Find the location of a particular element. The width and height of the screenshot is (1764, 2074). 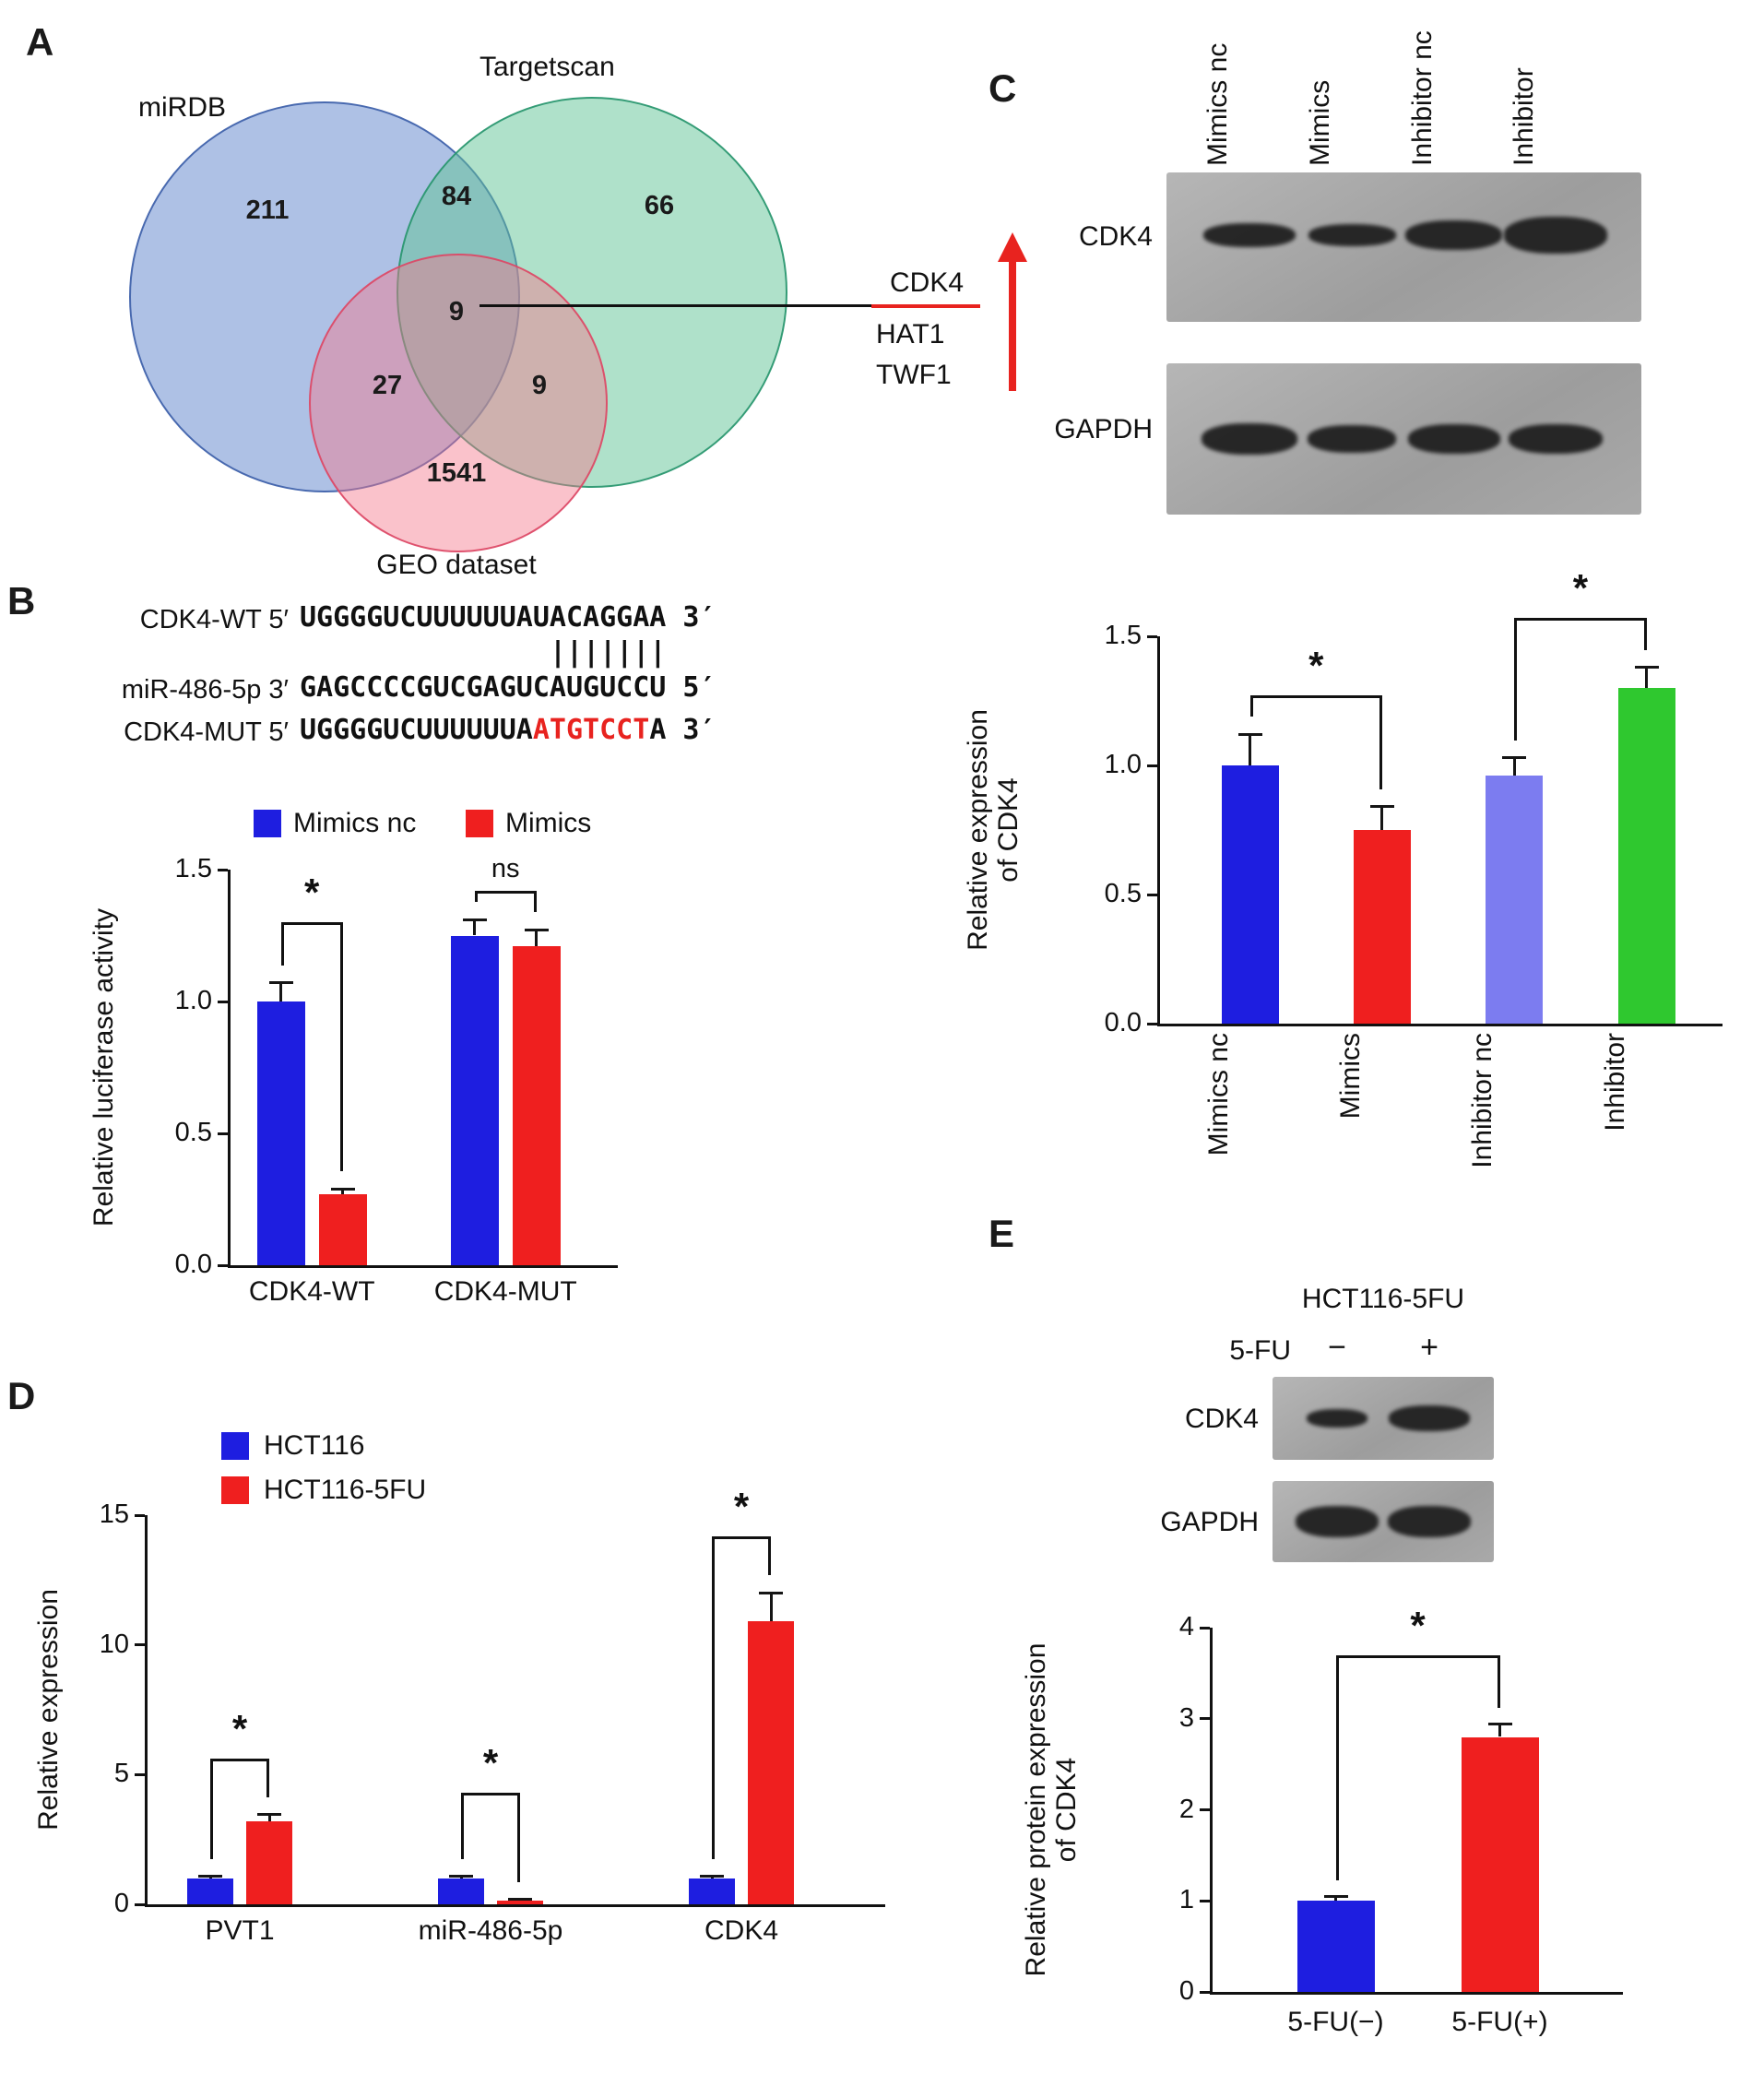

seq-mir: GAGCCCCGUCGAGUCAUGUCCU 5′ is located at coordinates (508, 687).